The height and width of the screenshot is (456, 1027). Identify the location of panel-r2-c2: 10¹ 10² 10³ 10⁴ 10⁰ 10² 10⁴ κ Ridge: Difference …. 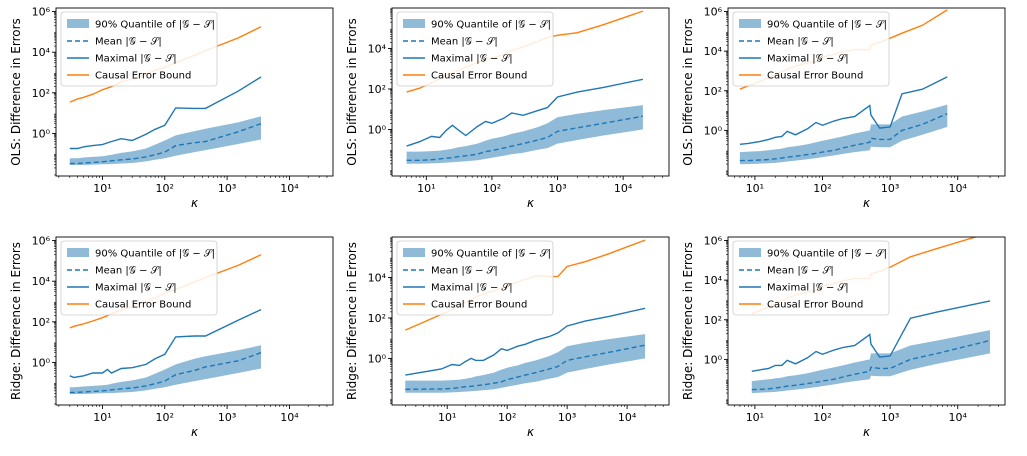
(507, 337).